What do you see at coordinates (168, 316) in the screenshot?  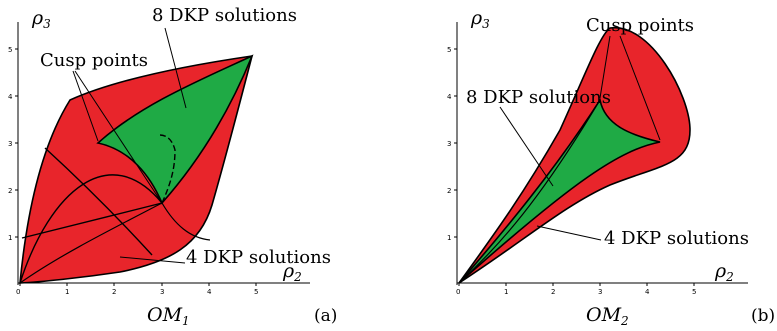 I see `panel-a-caption: OM1` at bounding box center [168, 316].